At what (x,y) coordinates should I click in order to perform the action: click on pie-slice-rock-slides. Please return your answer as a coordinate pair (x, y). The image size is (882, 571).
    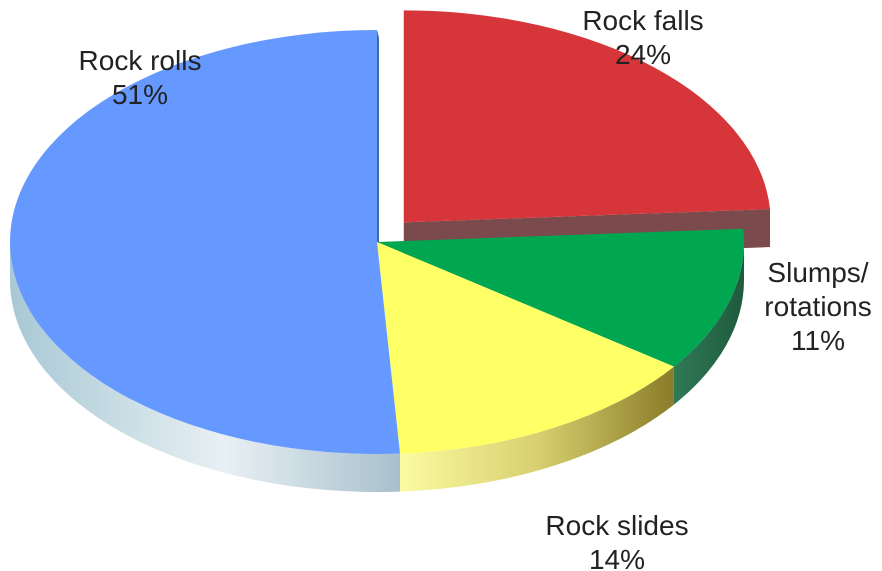
    Looking at the image, I should click on (525, 348).